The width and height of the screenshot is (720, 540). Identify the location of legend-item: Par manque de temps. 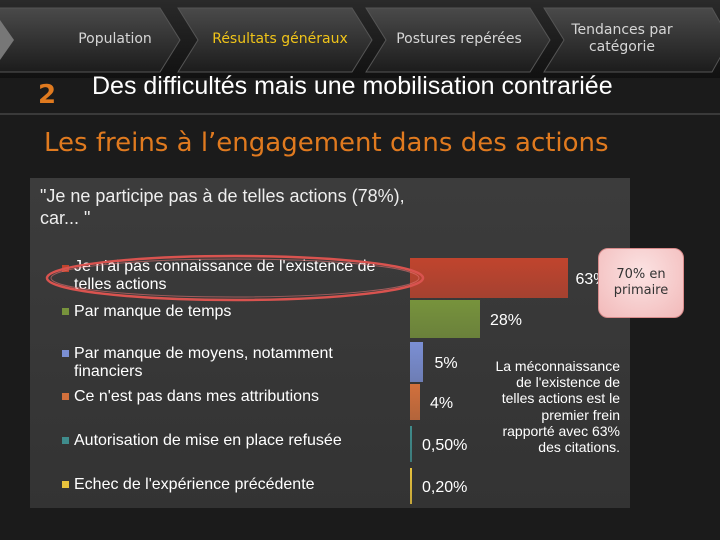
(153, 311).